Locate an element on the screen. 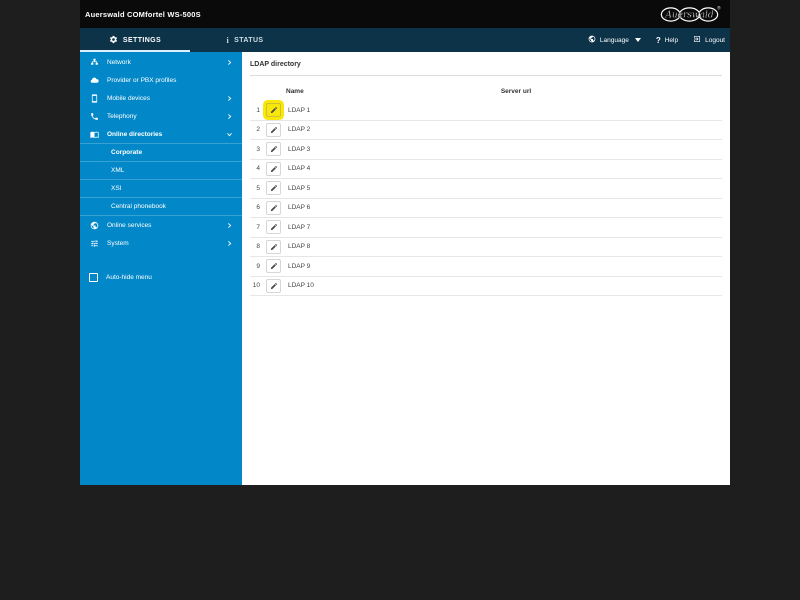  ldap-name: LDAP 7 is located at coordinates (299, 227).